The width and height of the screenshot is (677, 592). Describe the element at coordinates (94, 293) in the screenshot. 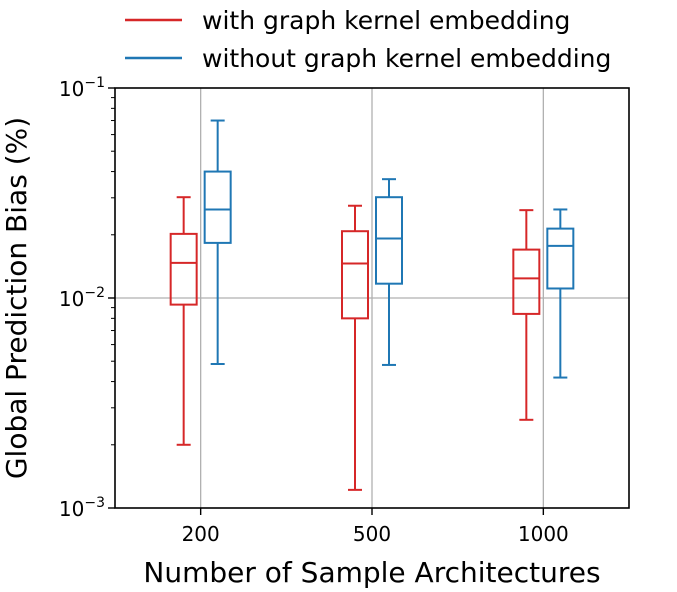

I see `y-tick-exponent: −2` at that location.